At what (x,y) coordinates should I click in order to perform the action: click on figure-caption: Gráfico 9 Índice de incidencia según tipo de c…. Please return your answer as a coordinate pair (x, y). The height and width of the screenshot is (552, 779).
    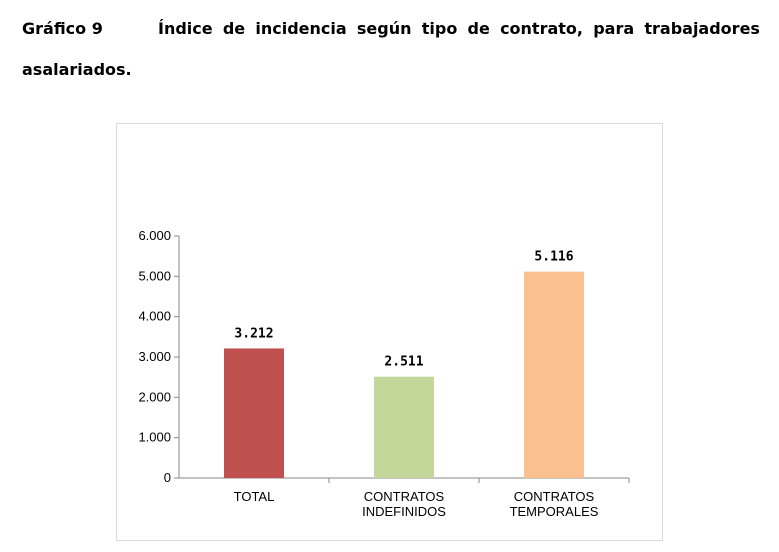
    Looking at the image, I should click on (391, 49).